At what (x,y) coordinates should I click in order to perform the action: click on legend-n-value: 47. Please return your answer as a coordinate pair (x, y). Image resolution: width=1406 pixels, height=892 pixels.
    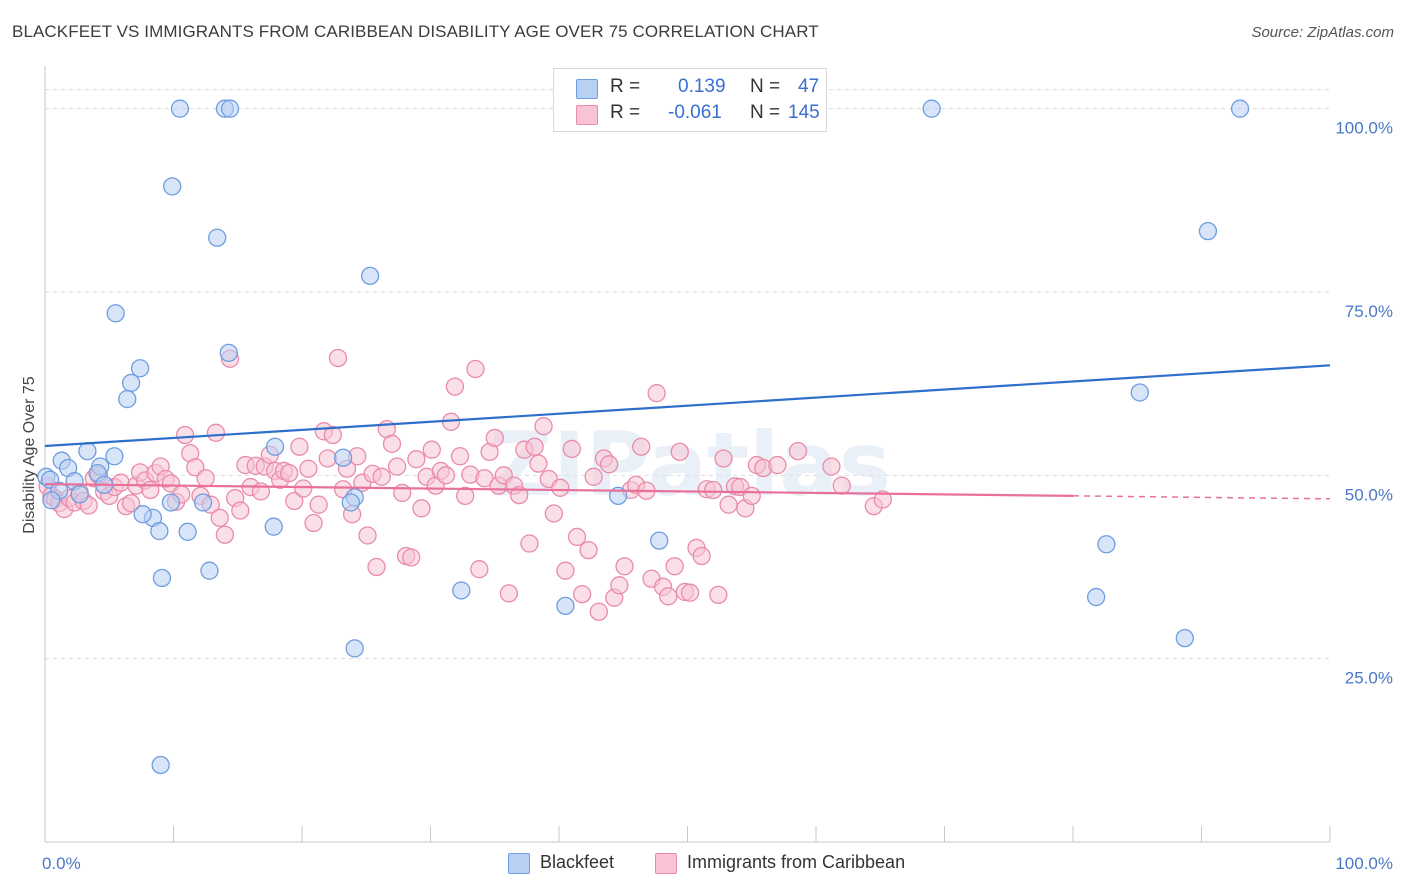
    Looking at the image, I should click on (809, 86).